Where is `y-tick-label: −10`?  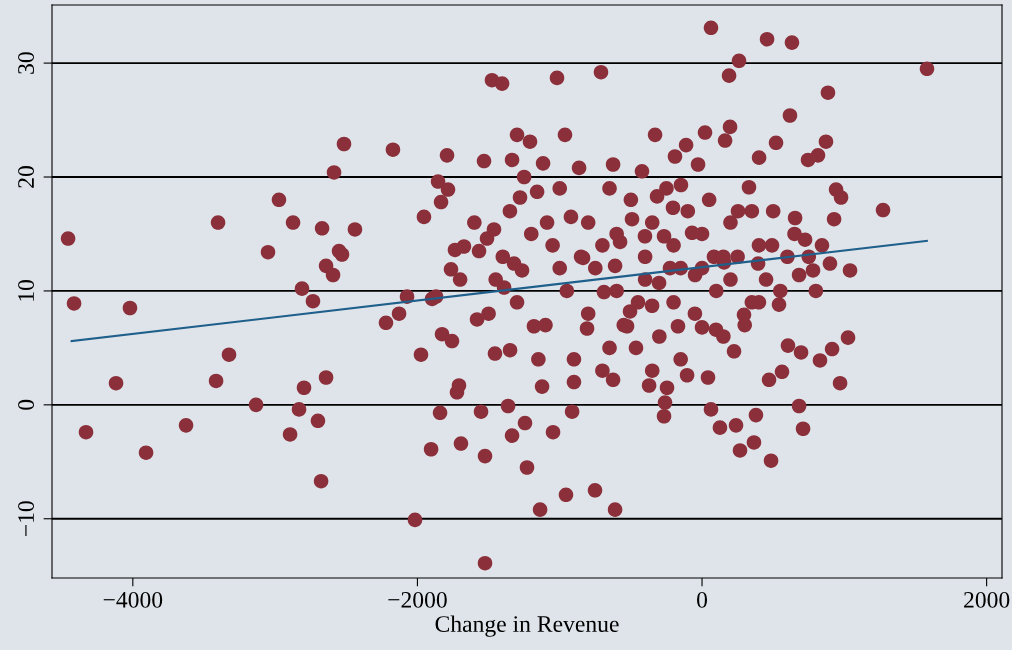 y-tick-label: −10 is located at coordinates (26, 519).